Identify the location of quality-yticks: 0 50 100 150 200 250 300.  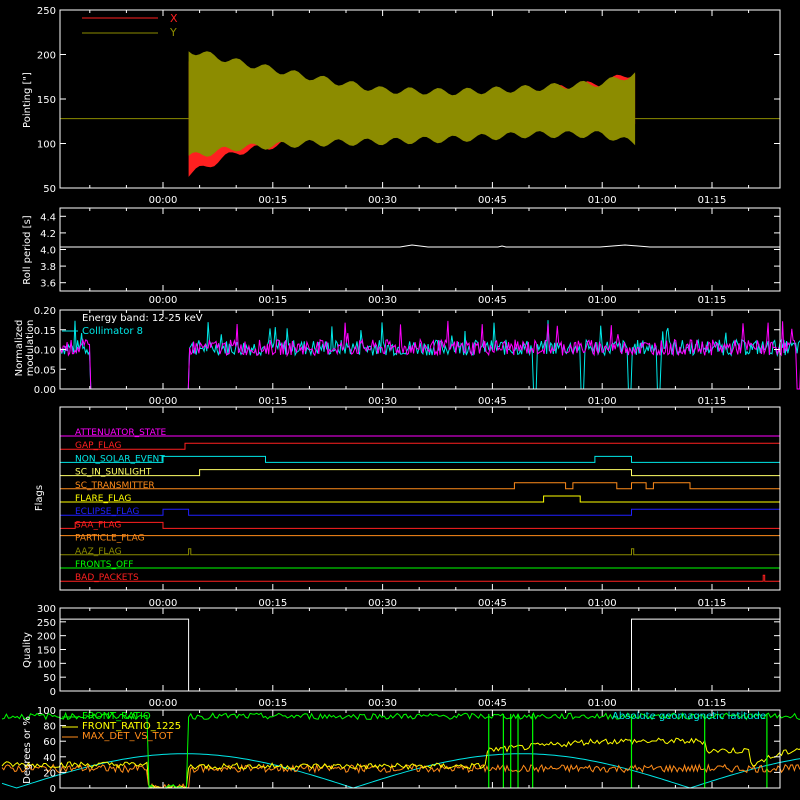
(408, 651).